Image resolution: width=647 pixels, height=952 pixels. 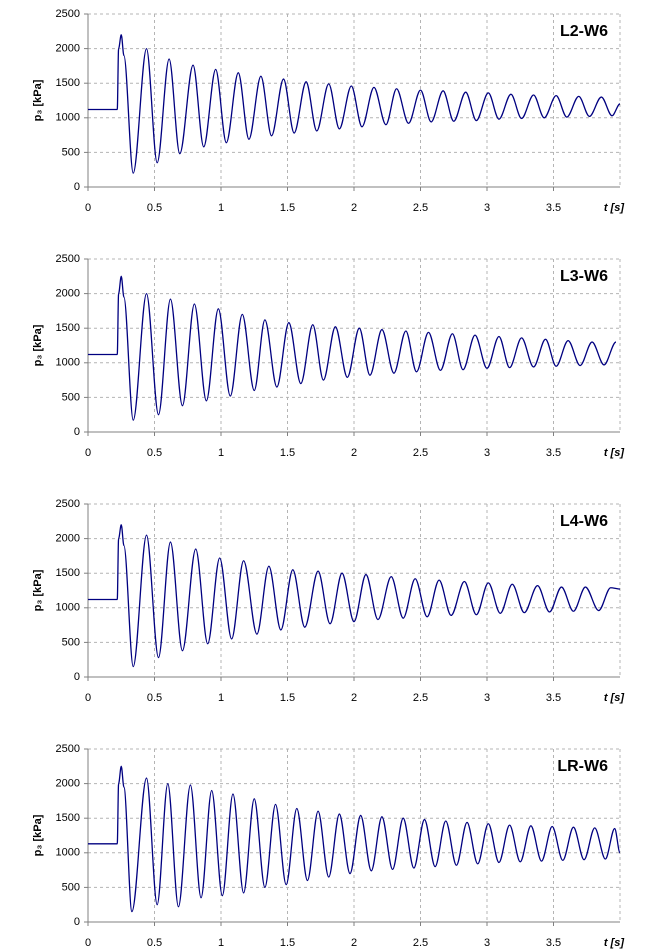 I want to click on chart-title: LR-W6, so click(x=582, y=766).